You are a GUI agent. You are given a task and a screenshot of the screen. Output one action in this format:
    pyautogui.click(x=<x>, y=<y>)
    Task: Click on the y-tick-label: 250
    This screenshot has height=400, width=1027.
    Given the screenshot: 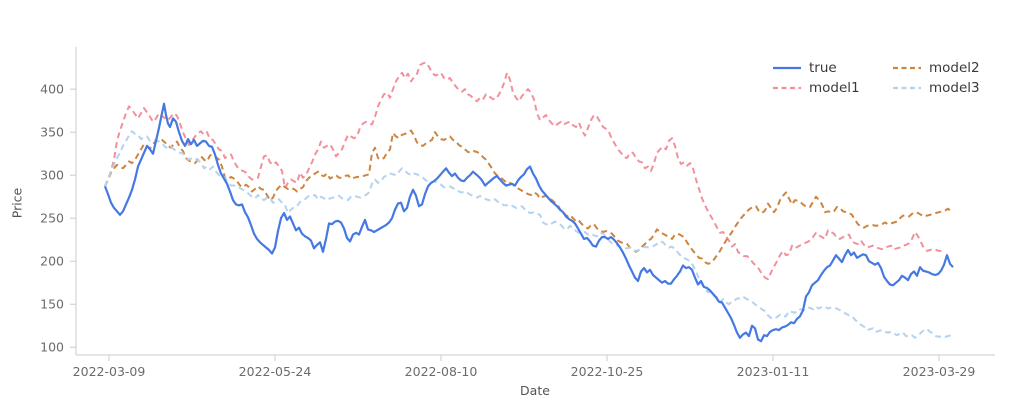 What is the action you would take?
    pyautogui.click(x=52, y=218)
    